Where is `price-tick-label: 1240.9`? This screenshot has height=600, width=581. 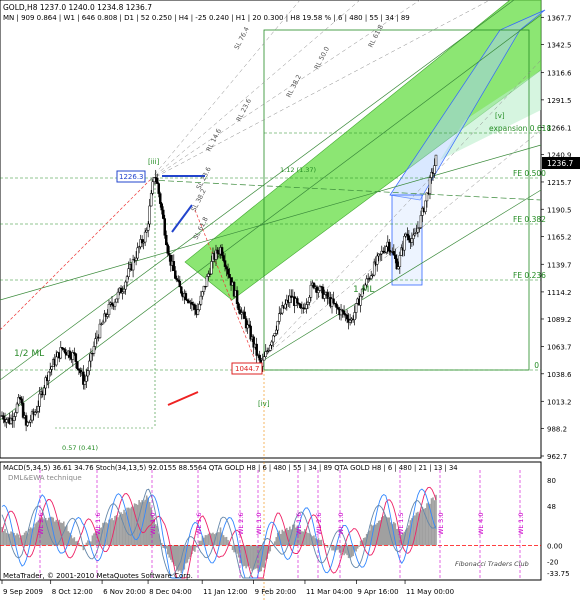 price-tick-label: 1240.9 is located at coordinates (559, 156).